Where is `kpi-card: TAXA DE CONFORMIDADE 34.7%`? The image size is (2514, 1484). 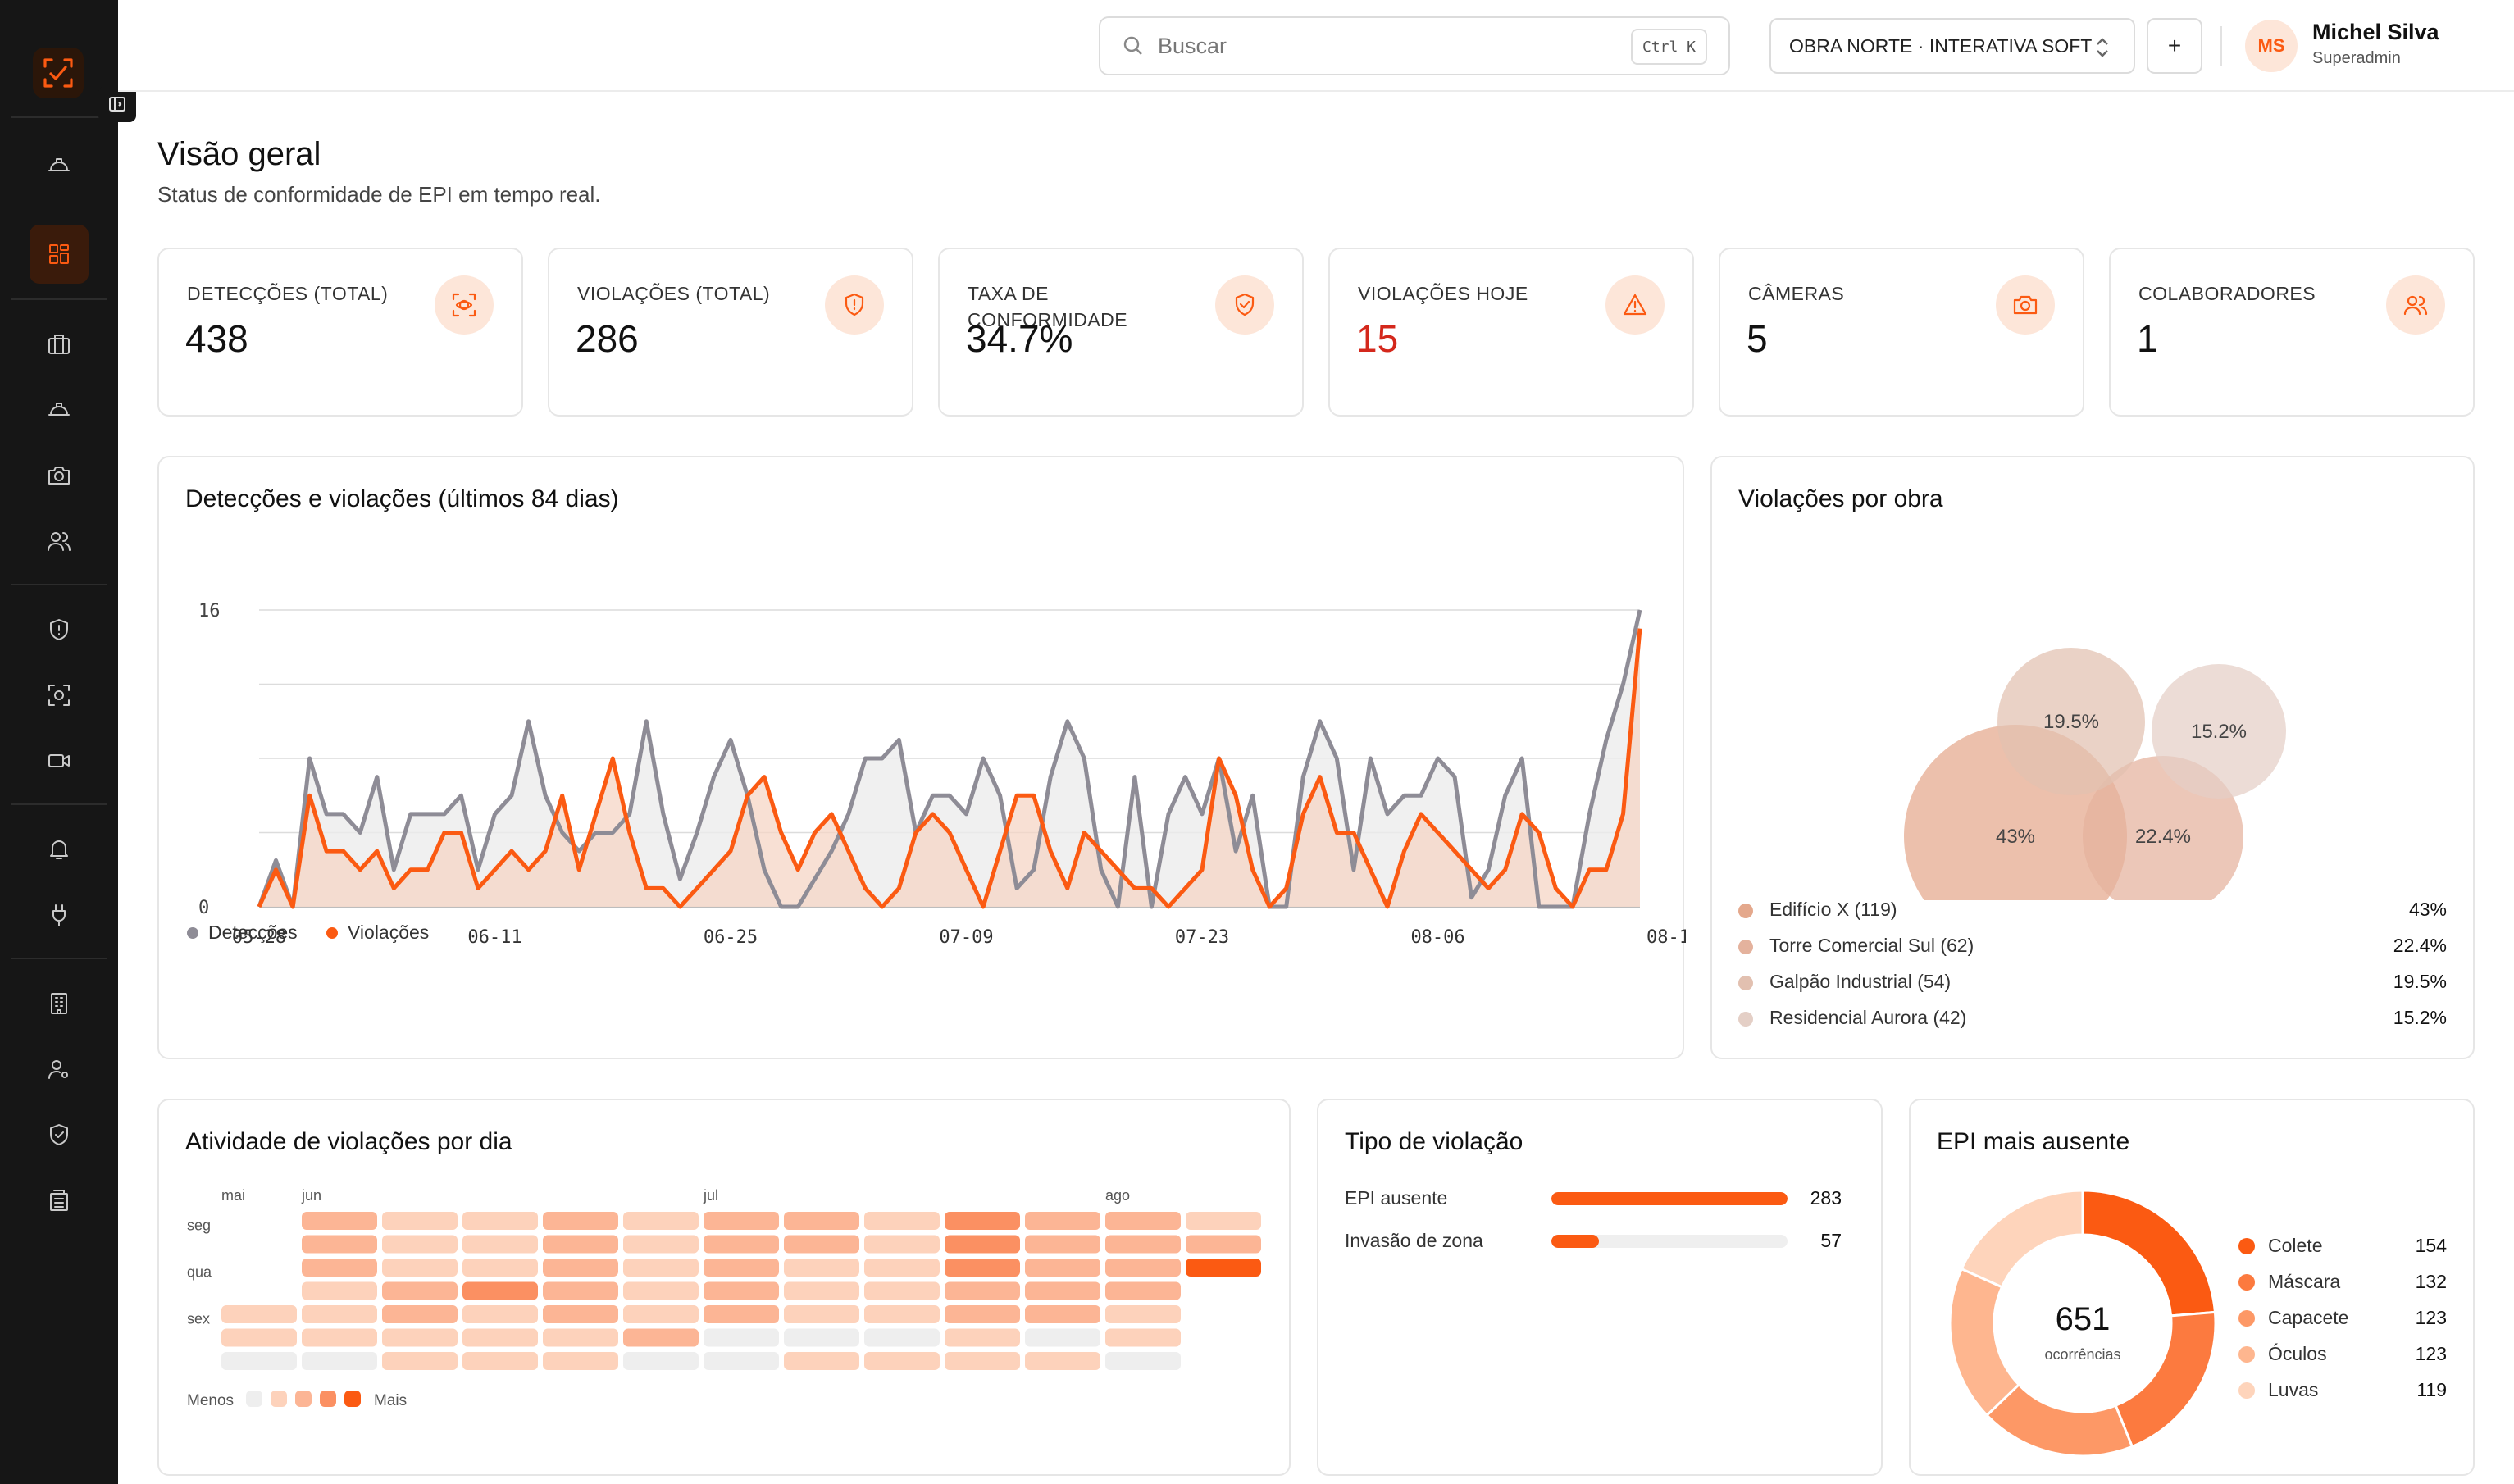 kpi-card: TAXA DE CONFORMIDADE 34.7% is located at coordinates (1121, 332).